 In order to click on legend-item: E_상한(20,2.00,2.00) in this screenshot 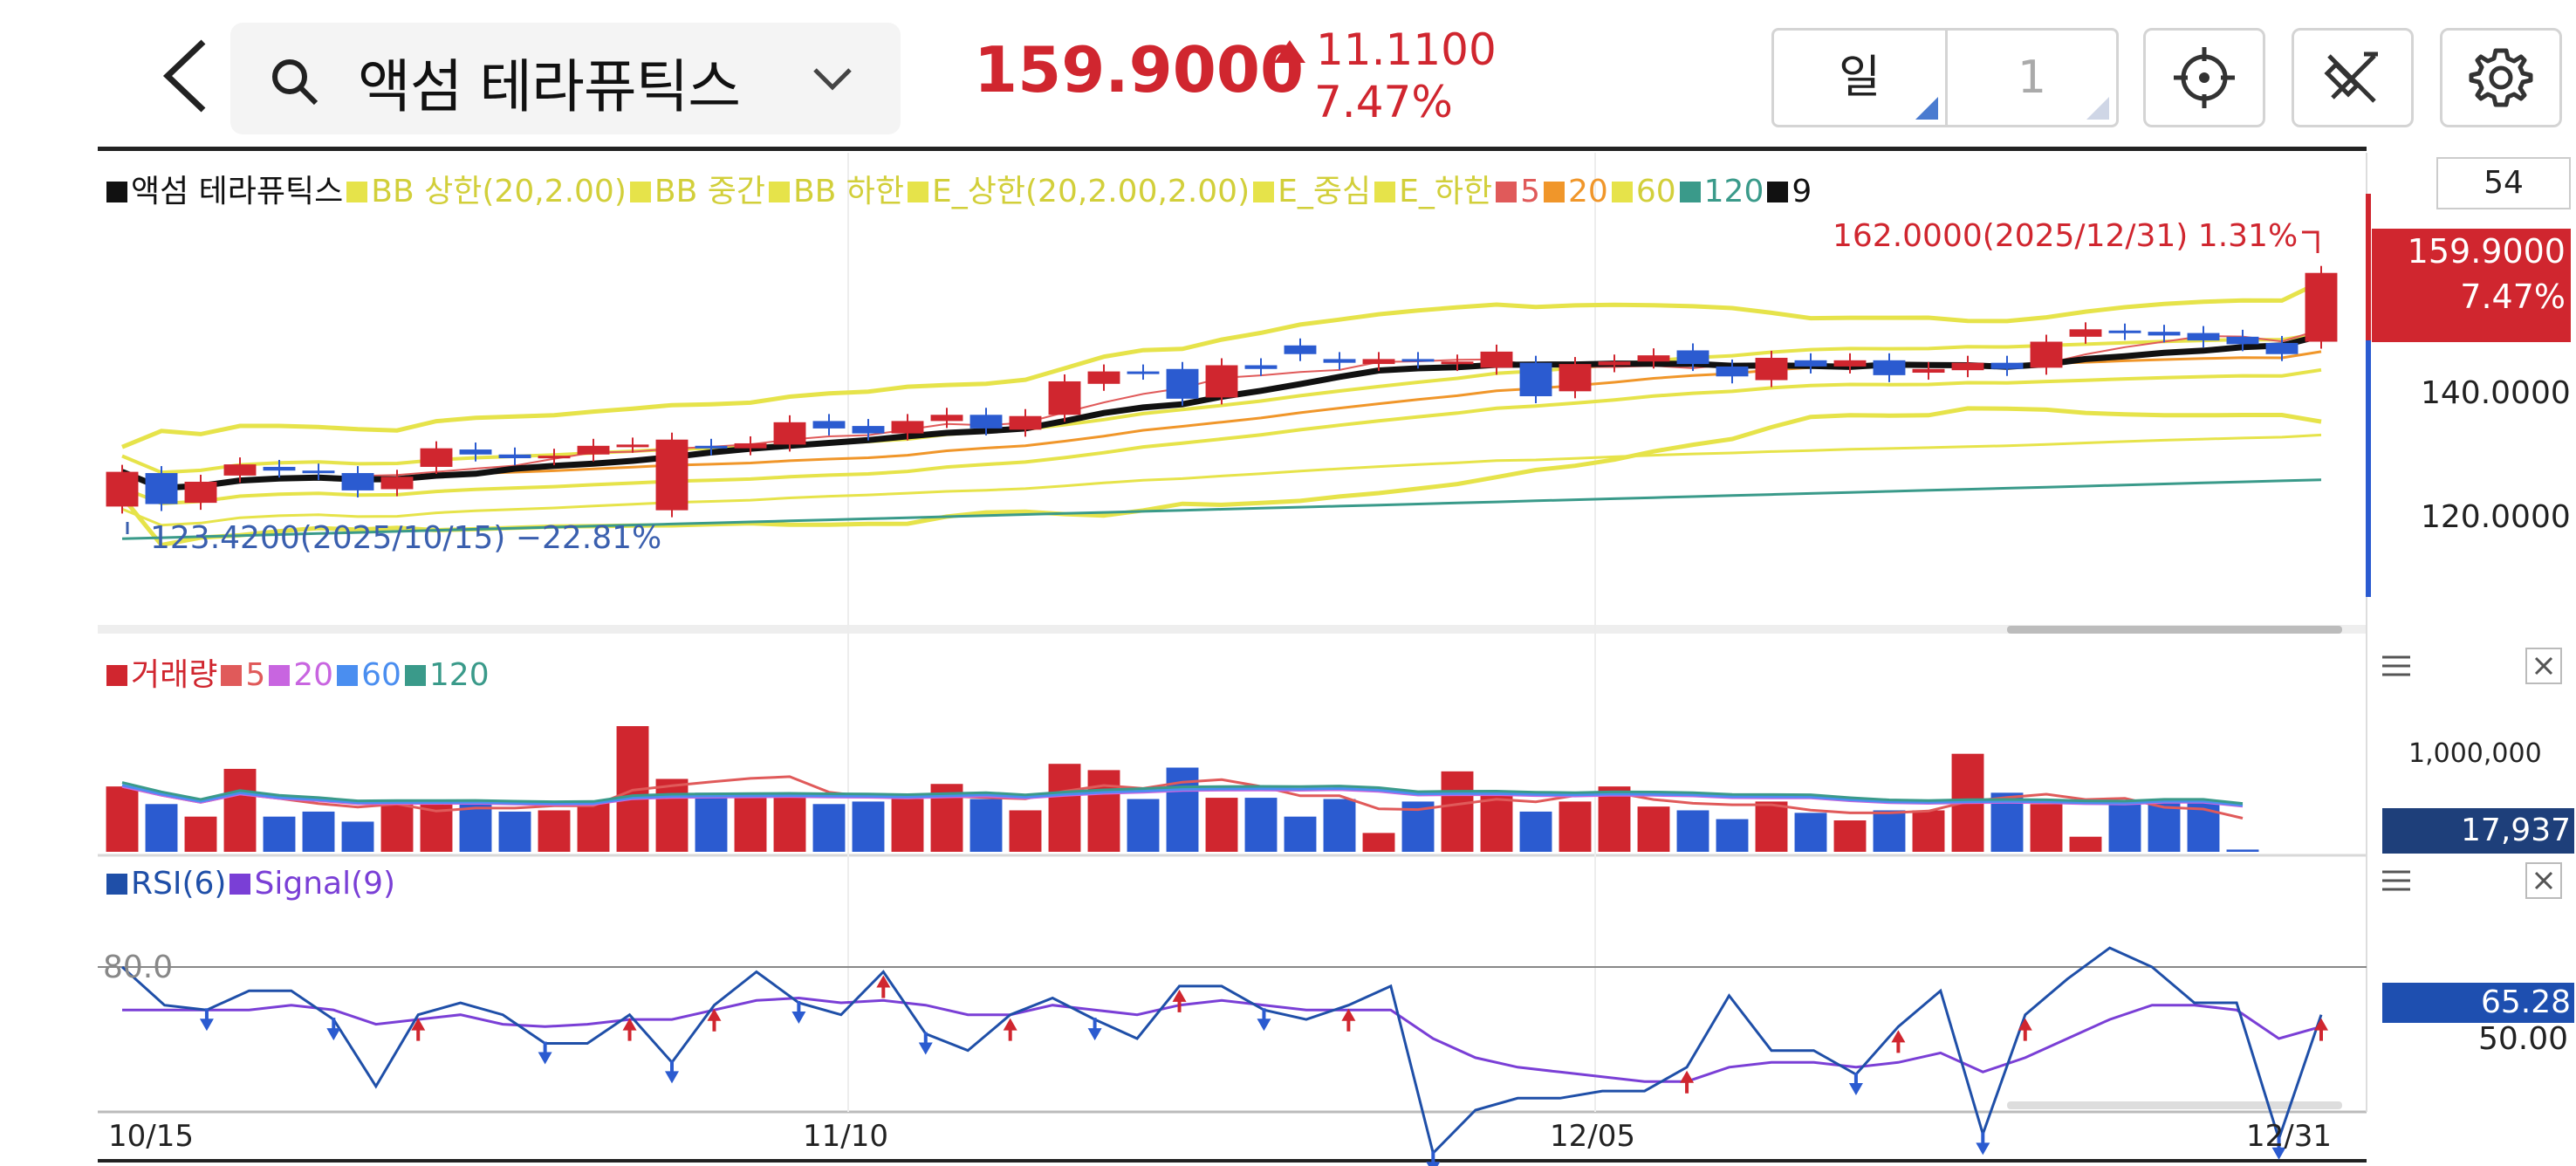, I will do `click(1079, 191)`.